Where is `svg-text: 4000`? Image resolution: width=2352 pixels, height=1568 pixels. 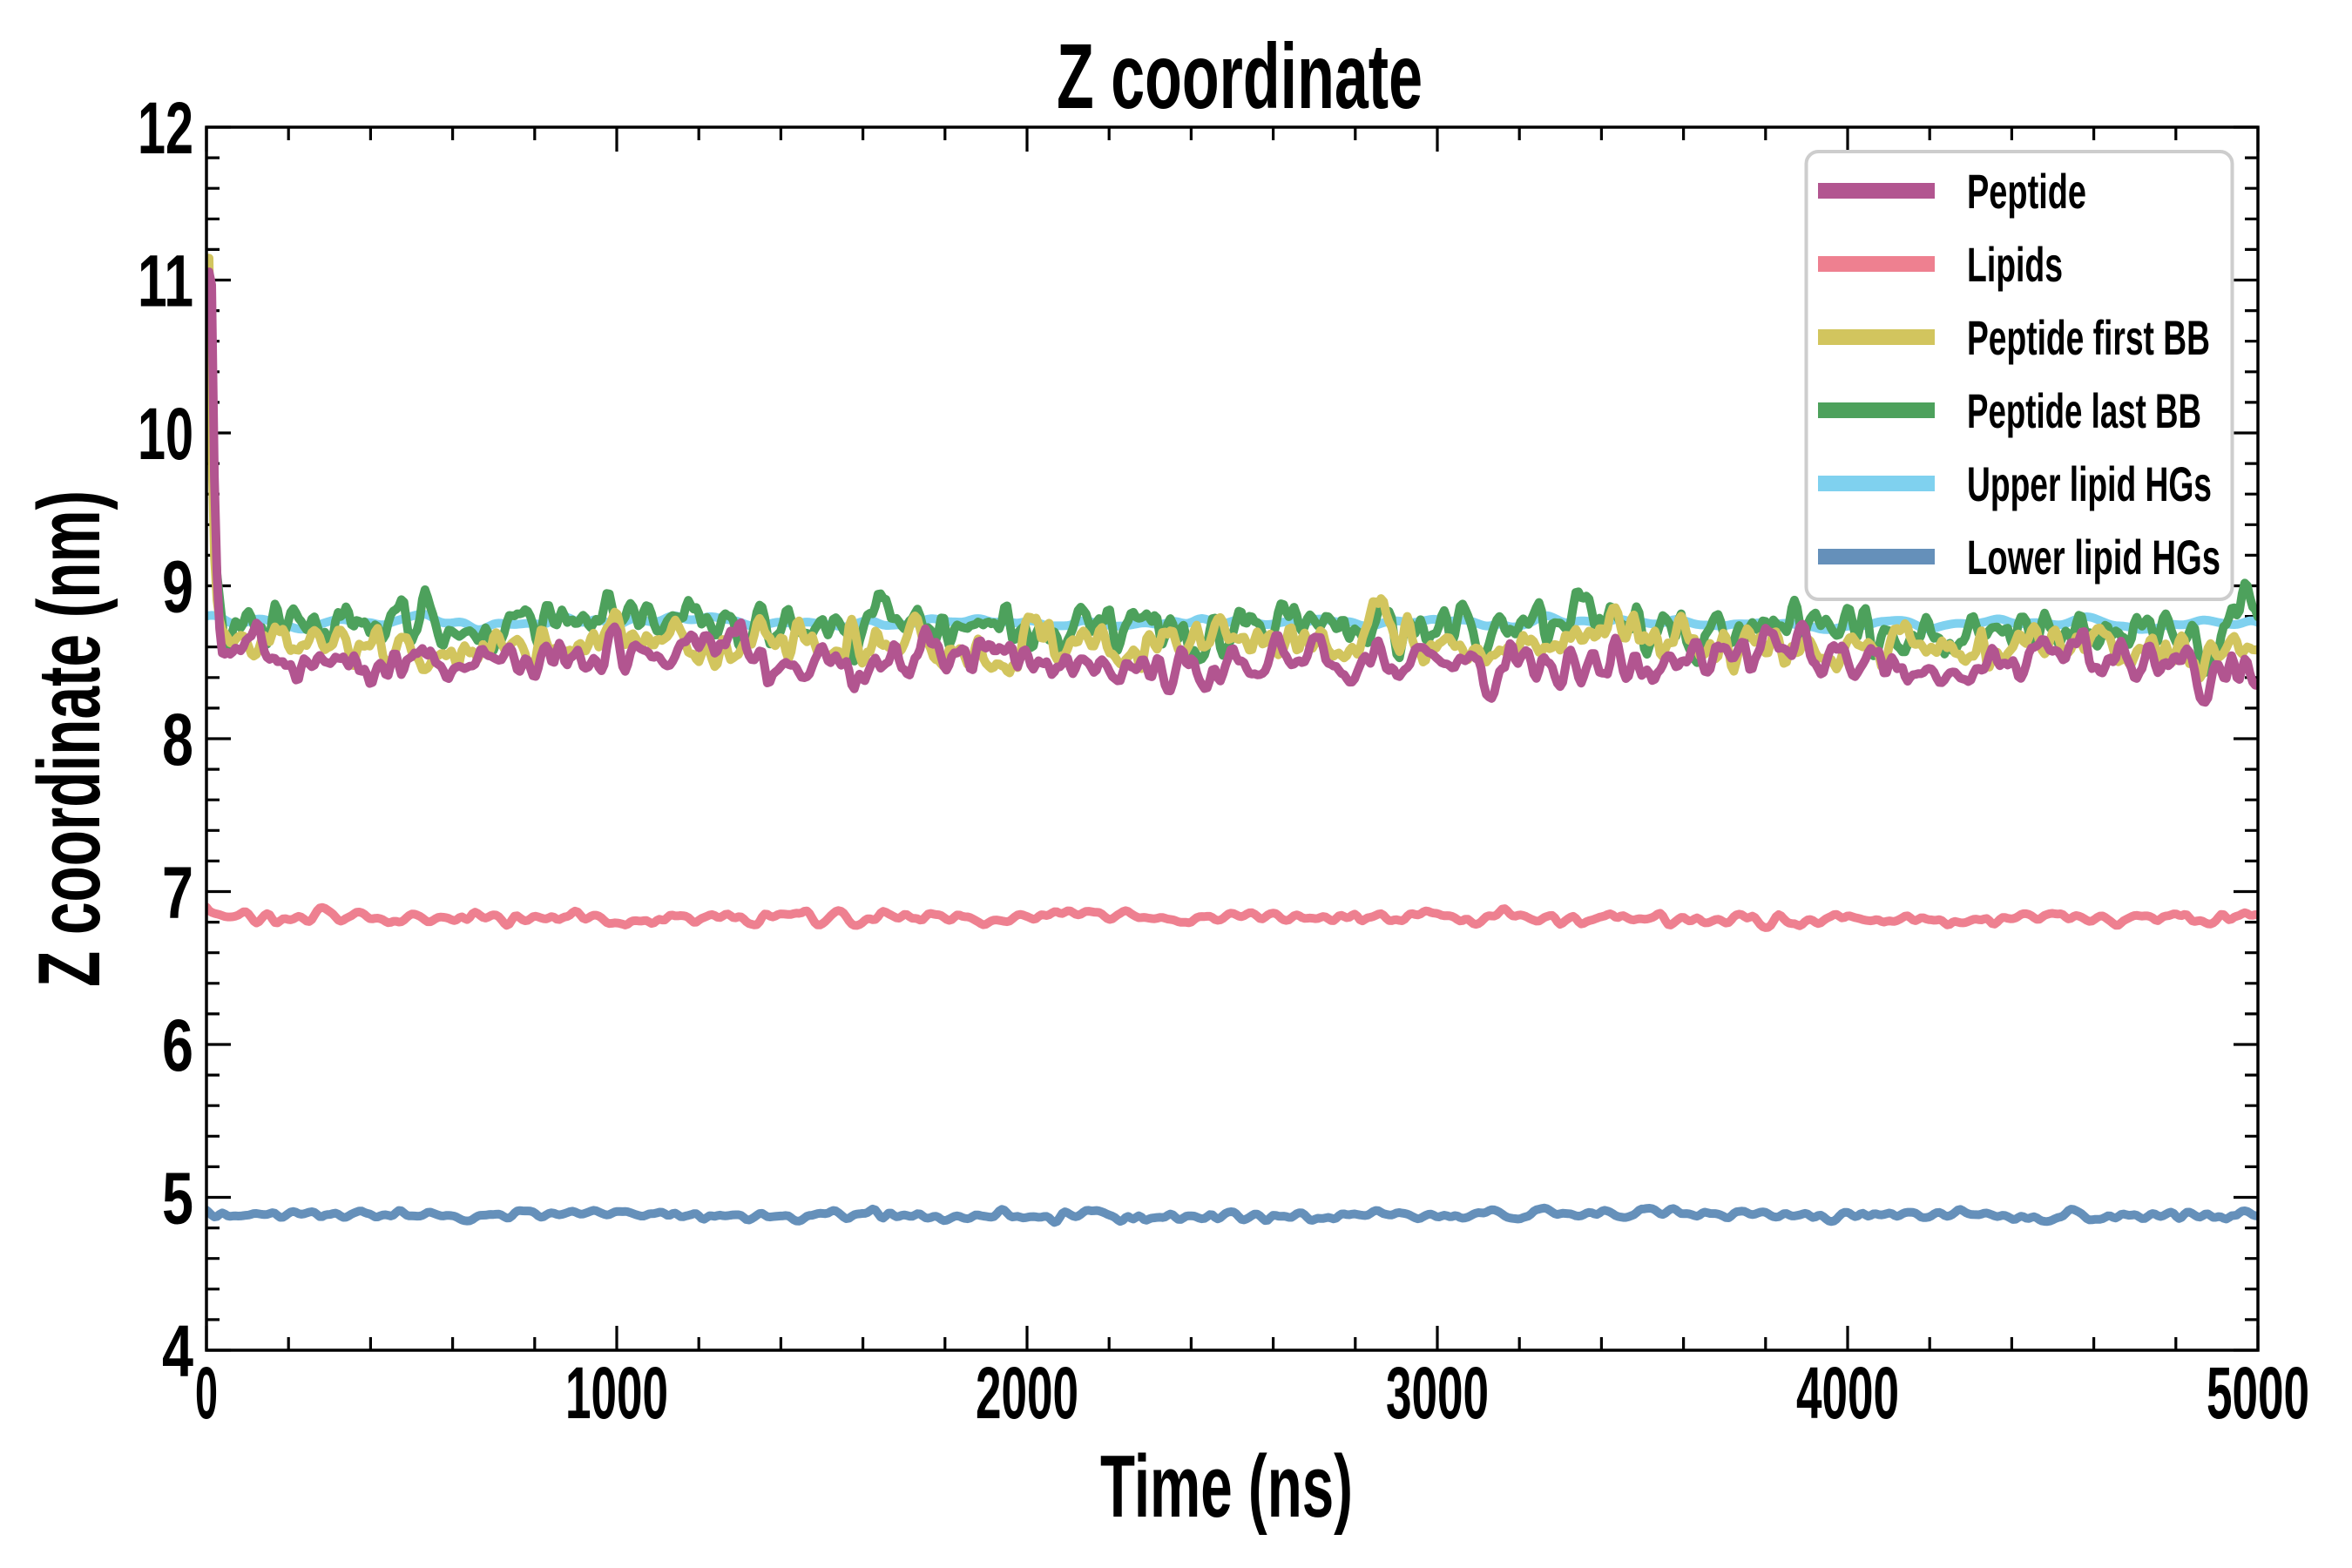
svg-text: 4000 is located at coordinates (1847, 1393).